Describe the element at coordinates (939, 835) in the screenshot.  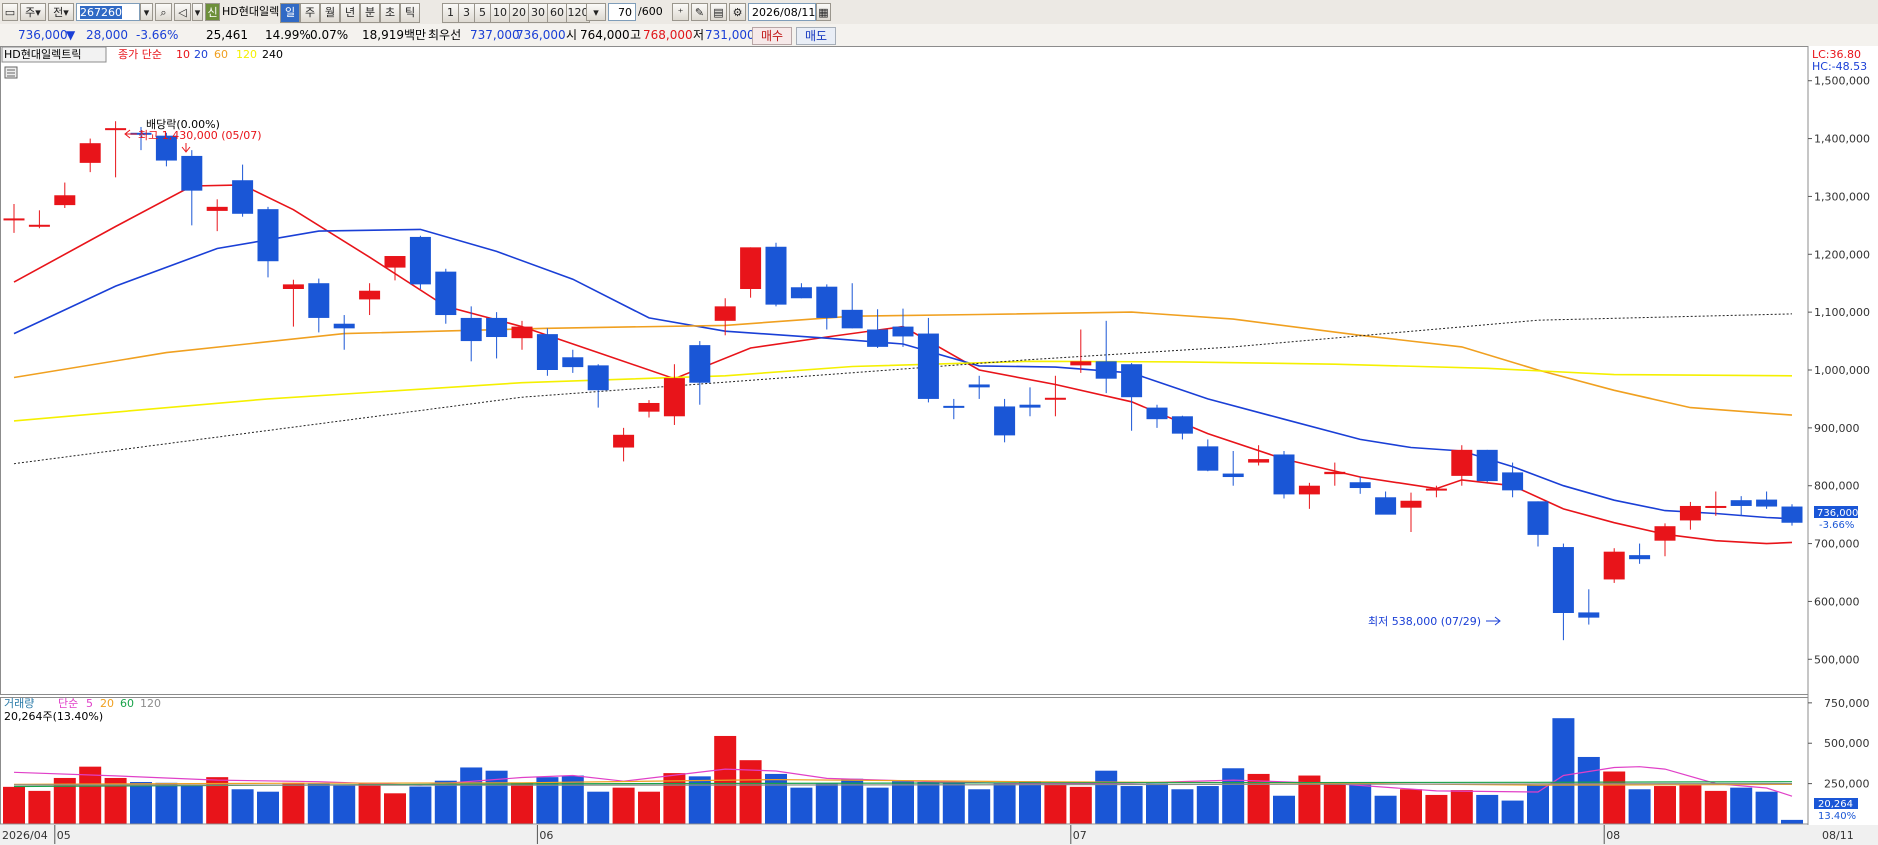
I see `date-axis-bg` at that location.